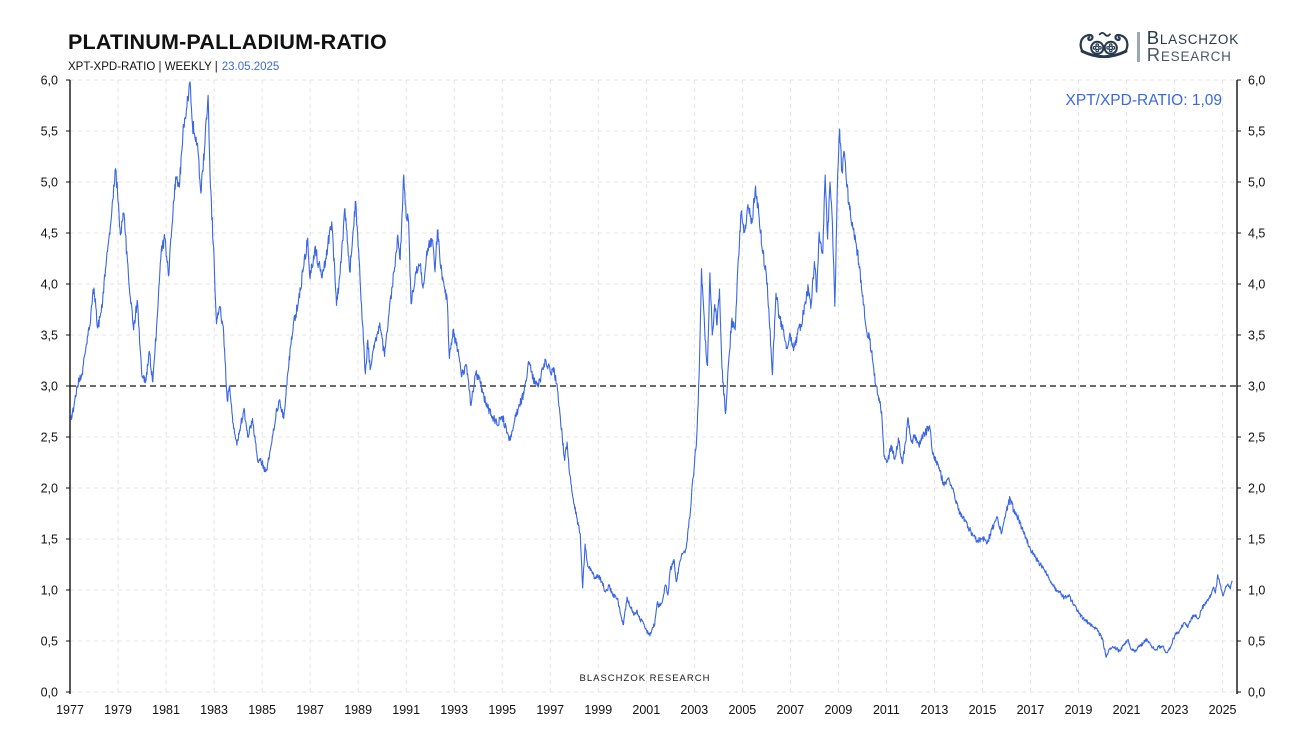 The image size is (1307, 735). I want to click on x-axis-label: 2009, so click(838, 710).